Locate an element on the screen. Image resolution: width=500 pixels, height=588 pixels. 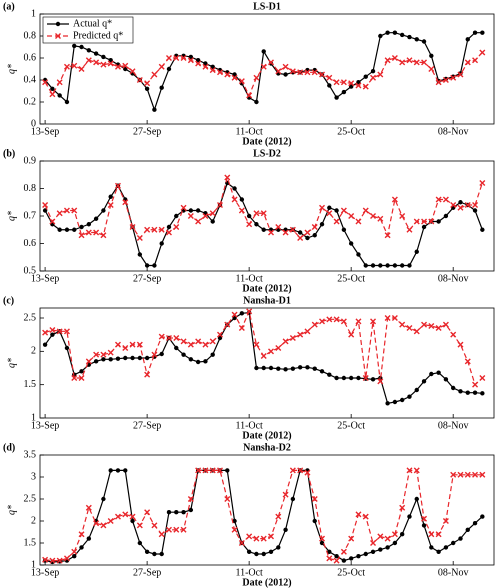
panel-title: LS-D2 is located at coordinates (267, 153).